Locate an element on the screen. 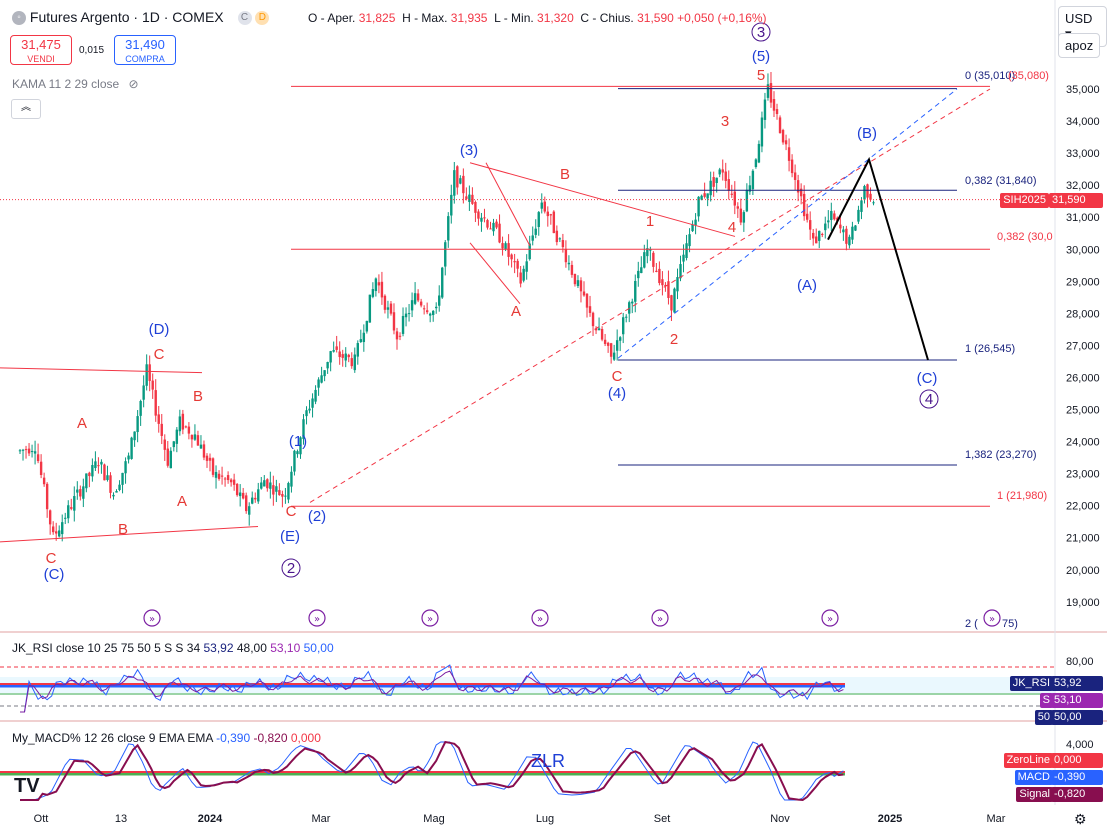  scale-dropdown: apoz is located at coordinates (1079, 45).